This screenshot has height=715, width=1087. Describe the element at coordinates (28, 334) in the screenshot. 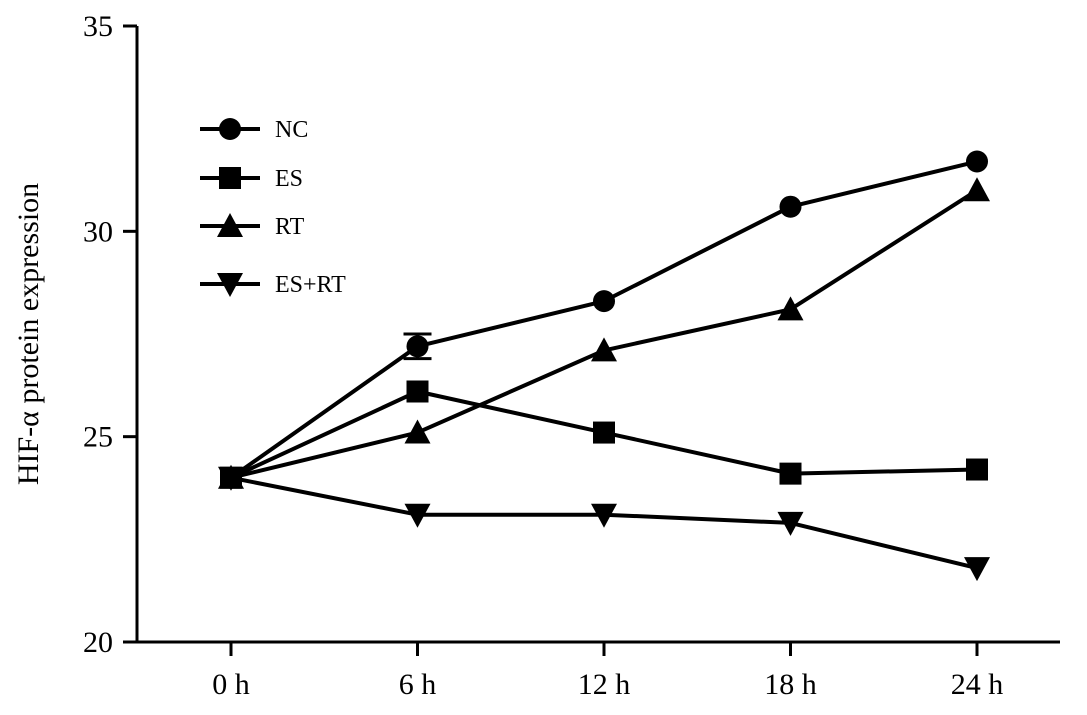

I see `y-axis-label: HIF-α protein expression` at that location.